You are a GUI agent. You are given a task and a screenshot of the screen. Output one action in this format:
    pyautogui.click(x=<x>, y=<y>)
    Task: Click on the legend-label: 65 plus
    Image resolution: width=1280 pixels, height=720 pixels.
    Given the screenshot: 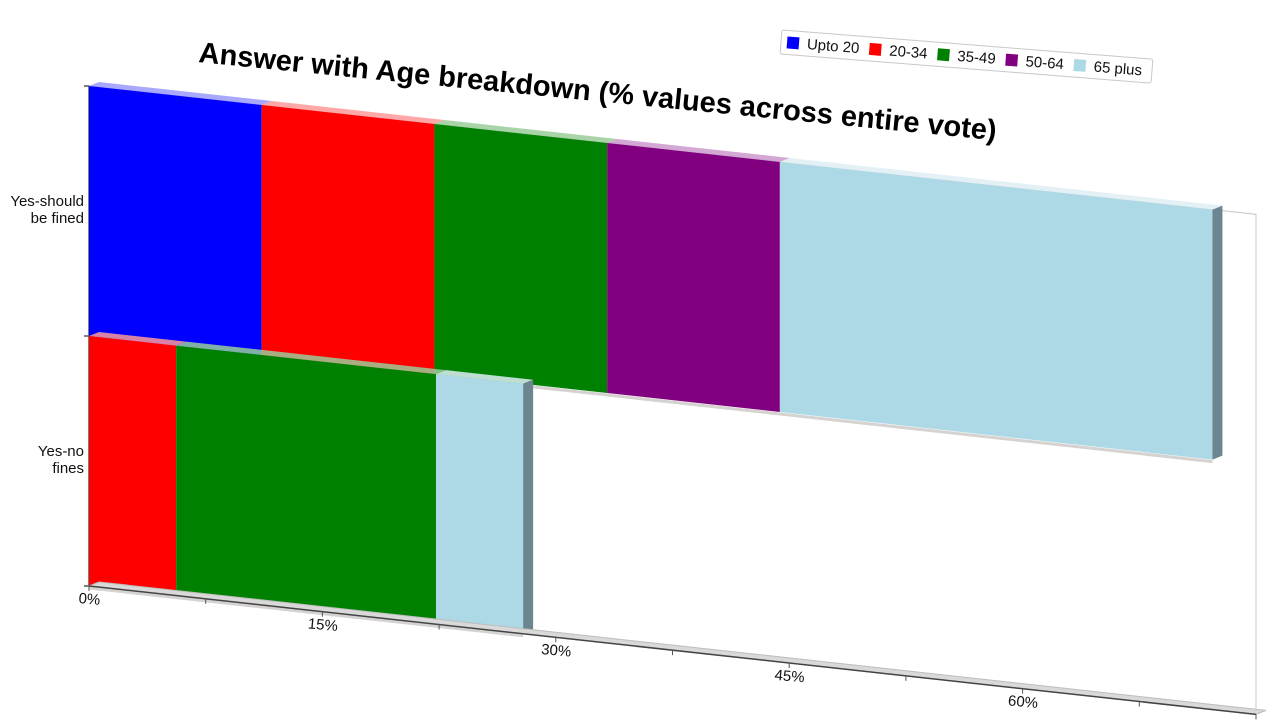 What is the action you would take?
    pyautogui.click(x=1118, y=69)
    